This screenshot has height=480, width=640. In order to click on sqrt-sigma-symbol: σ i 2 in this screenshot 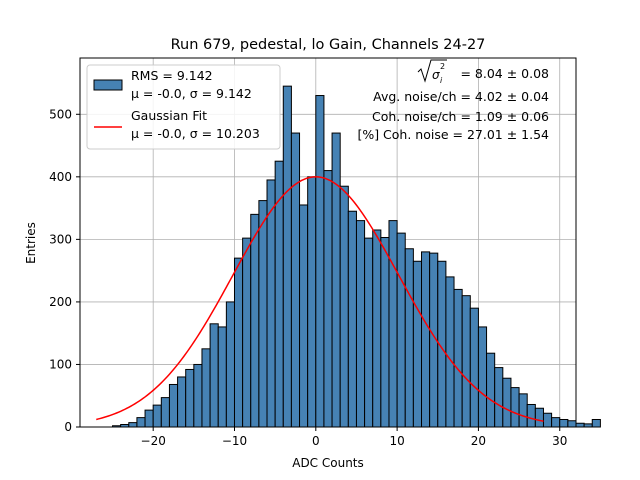, I will do `click(432, 72)`.